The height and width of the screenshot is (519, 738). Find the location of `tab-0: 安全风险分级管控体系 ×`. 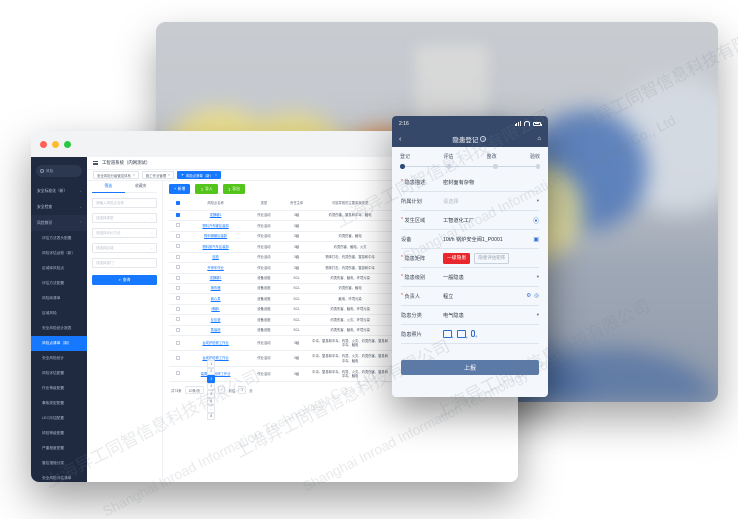

tab-0: 安全风险分级管控体系 × is located at coordinates (116, 175).